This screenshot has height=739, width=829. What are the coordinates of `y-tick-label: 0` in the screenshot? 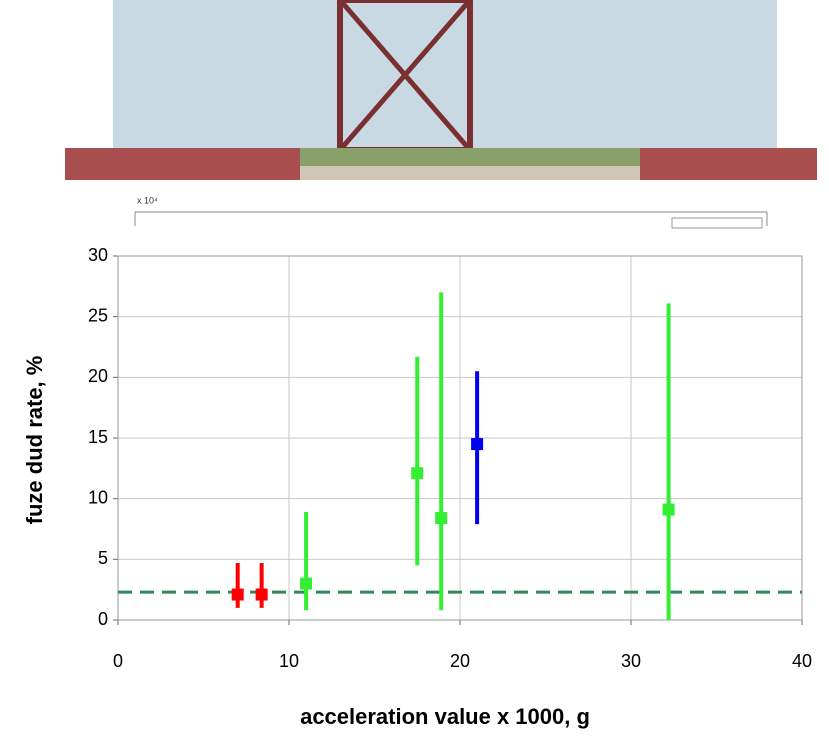 It's located at (103, 619).